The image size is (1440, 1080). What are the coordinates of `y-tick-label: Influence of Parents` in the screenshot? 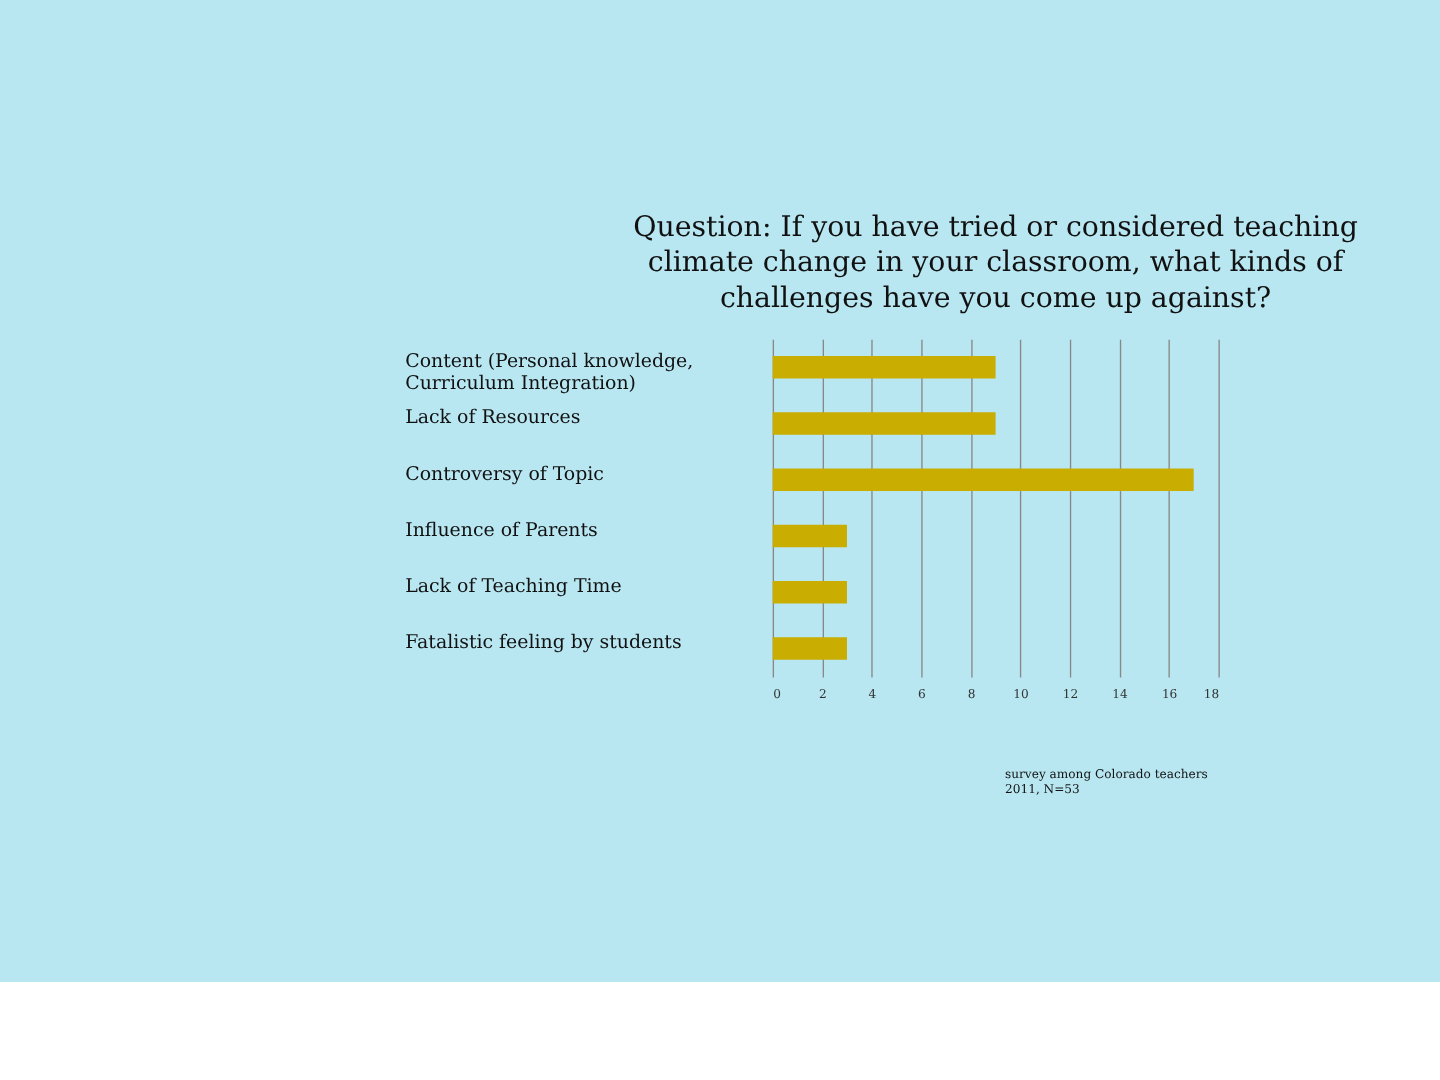 It's located at (502, 530).